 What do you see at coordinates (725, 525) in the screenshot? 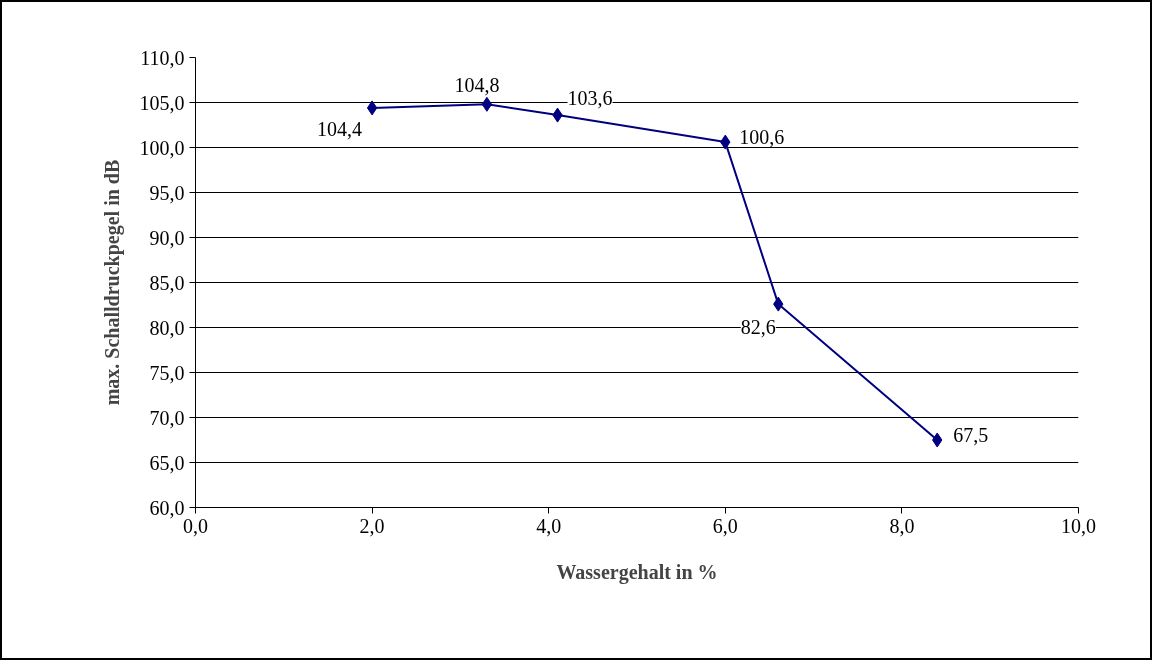
I see `x-tick-label: 6,0` at bounding box center [725, 525].